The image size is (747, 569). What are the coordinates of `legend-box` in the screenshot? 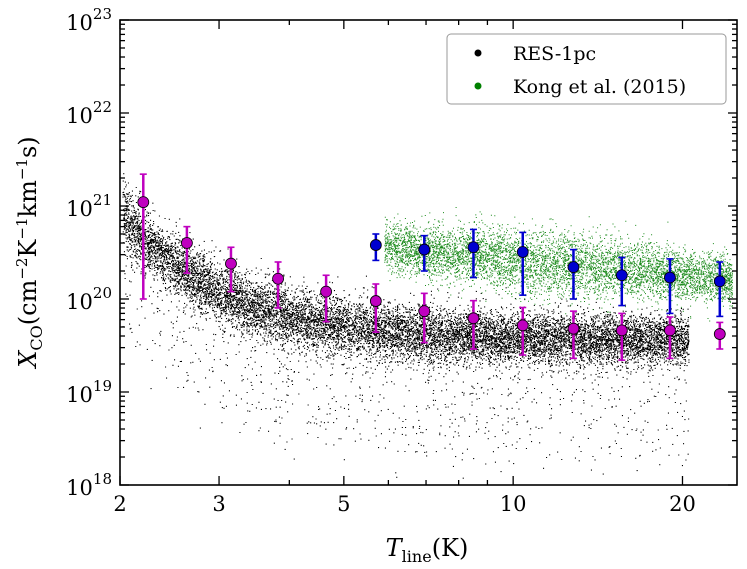 It's located at (586, 69).